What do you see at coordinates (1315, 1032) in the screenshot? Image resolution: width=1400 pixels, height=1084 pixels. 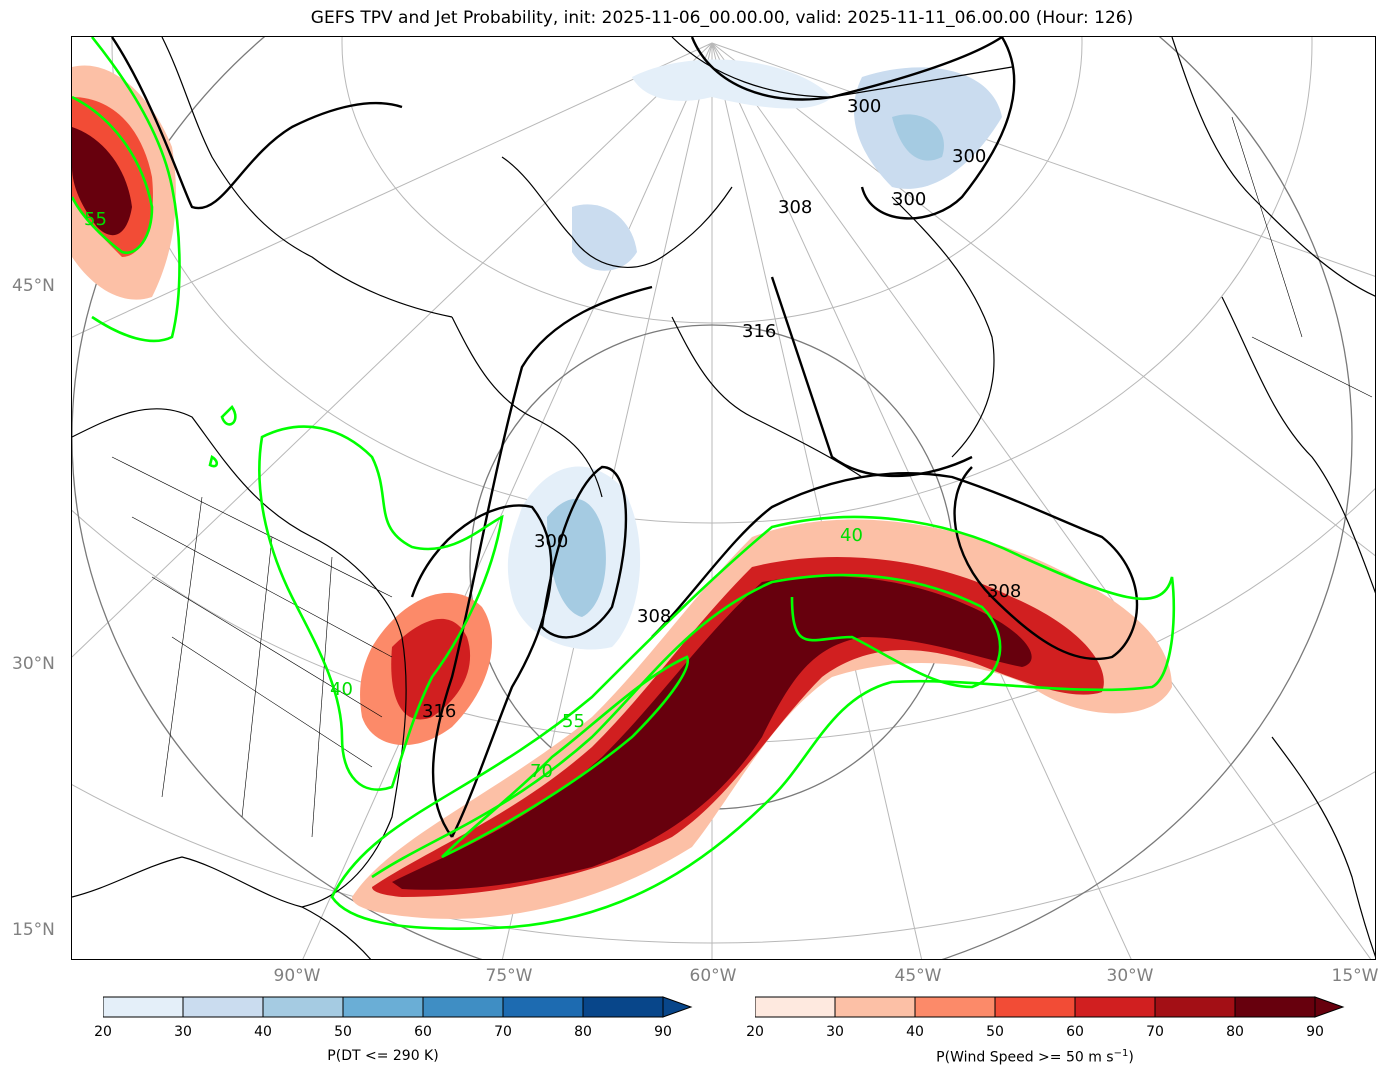 I see `wind-tick-90: 90` at bounding box center [1315, 1032].